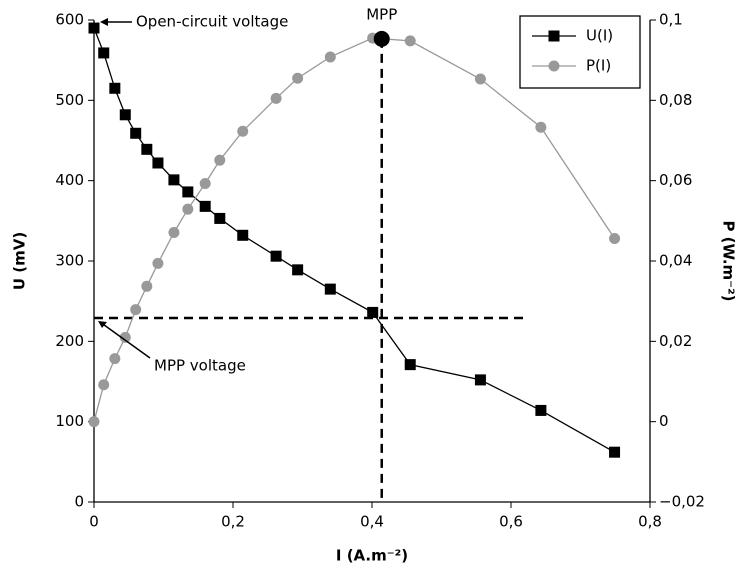 This screenshot has height=574, width=741. What do you see at coordinates (598, 66) in the screenshot?
I see `legend-label: P(I)` at bounding box center [598, 66].